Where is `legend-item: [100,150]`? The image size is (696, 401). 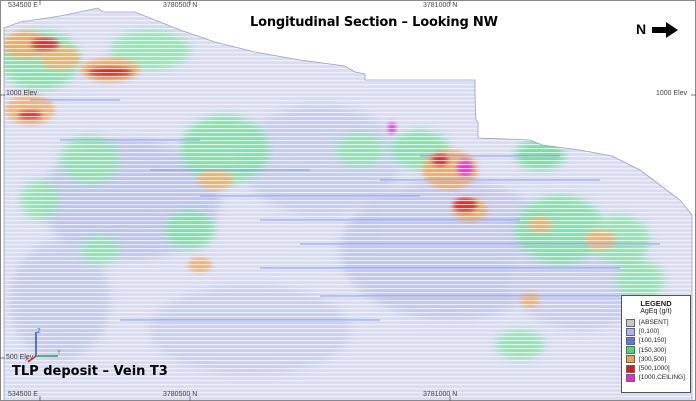 legend-item: [100,150] is located at coordinates (656, 340).